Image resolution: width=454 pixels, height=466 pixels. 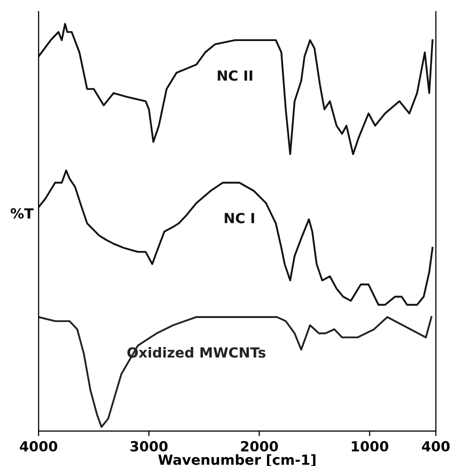 What do you see at coordinates (370, 446) in the screenshot?
I see `x-tick-label: 1000` at bounding box center [370, 446].